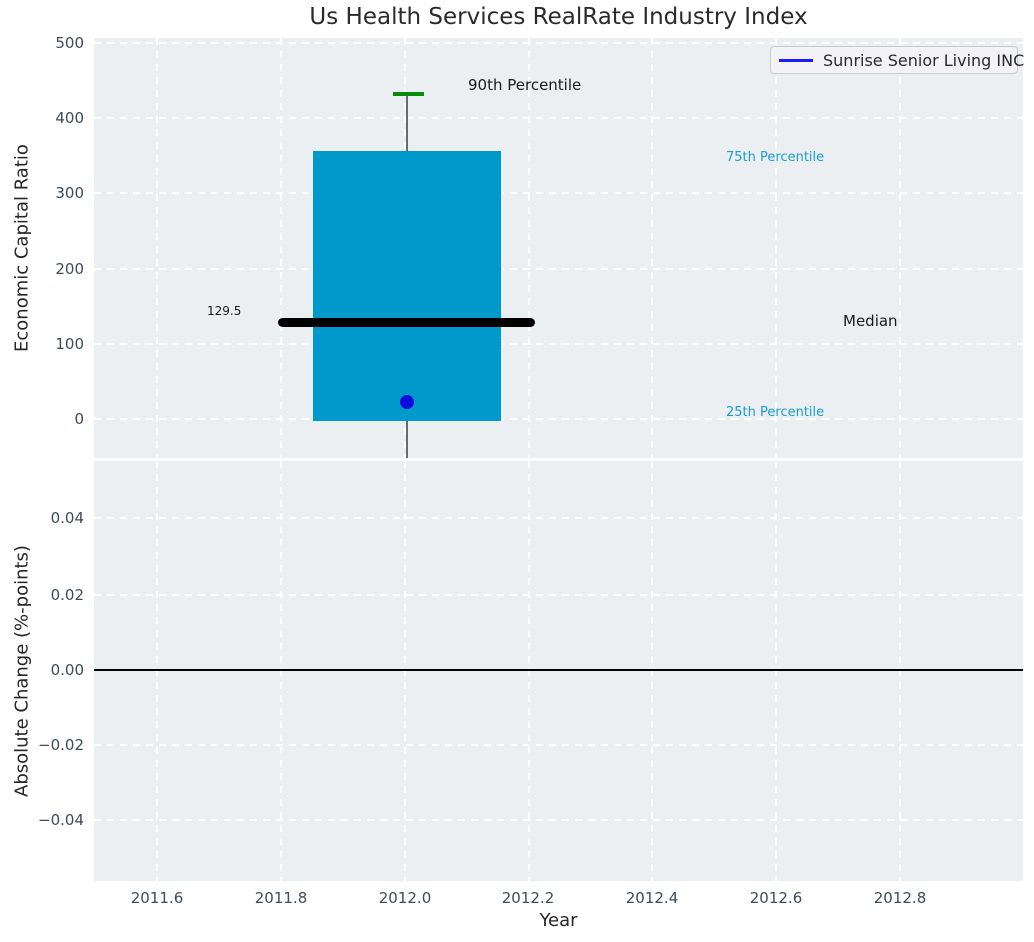 Image resolution: width=1034 pixels, height=942 pixels. Describe the element at coordinates (407, 286) in the screenshot. I see `interquartile-box` at that location.